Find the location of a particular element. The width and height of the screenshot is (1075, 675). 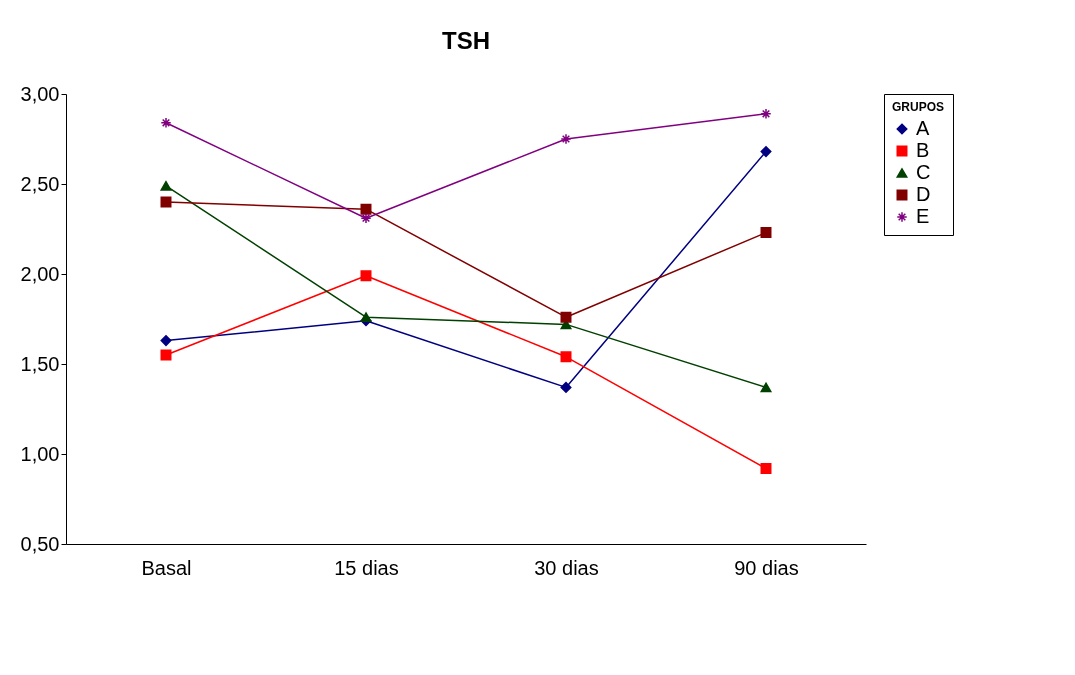

y-tick-label: 3,00 is located at coordinates (40, 93).